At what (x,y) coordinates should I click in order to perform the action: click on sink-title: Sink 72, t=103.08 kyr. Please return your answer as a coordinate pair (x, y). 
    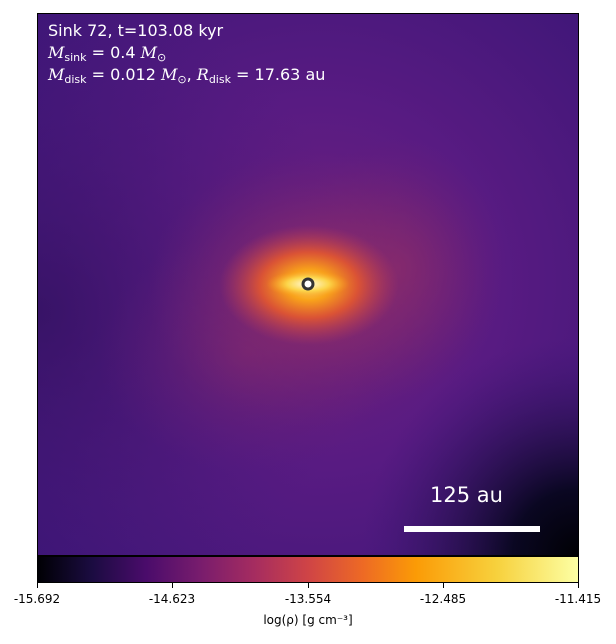
    Looking at the image, I should click on (136, 30).